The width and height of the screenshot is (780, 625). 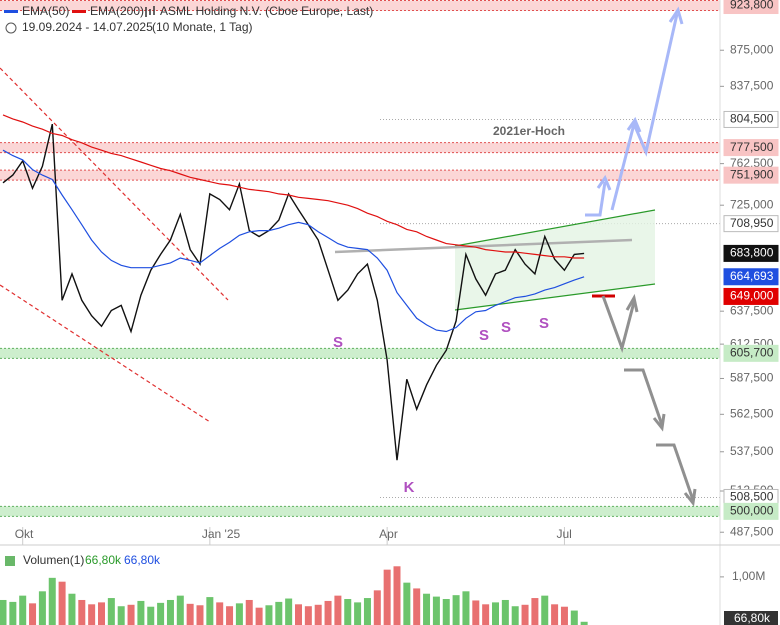 I want to click on volume-legend: Volumen(1), so click(x=53, y=560).